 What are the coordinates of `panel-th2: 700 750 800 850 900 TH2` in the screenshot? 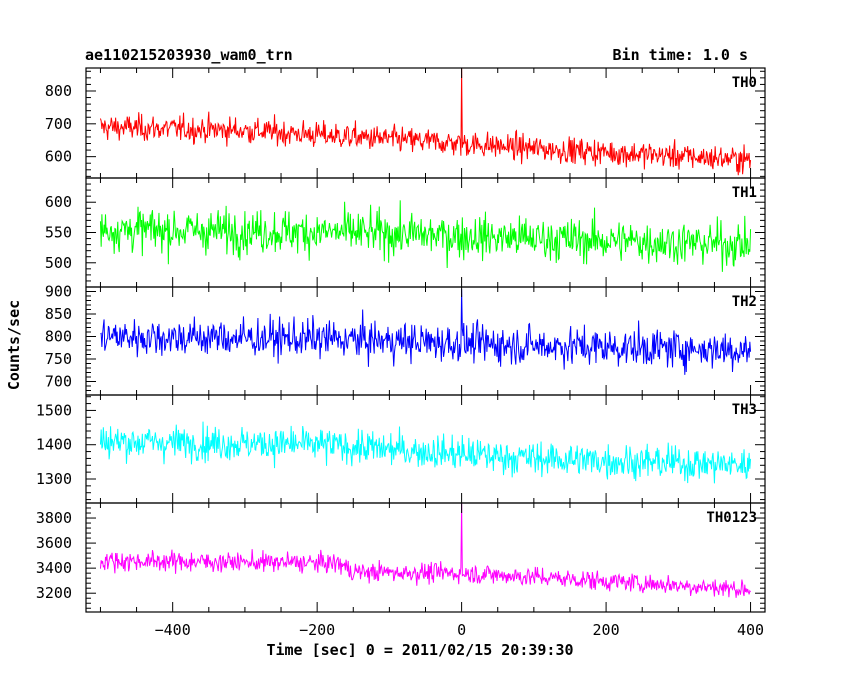 It's located at (405, 339).